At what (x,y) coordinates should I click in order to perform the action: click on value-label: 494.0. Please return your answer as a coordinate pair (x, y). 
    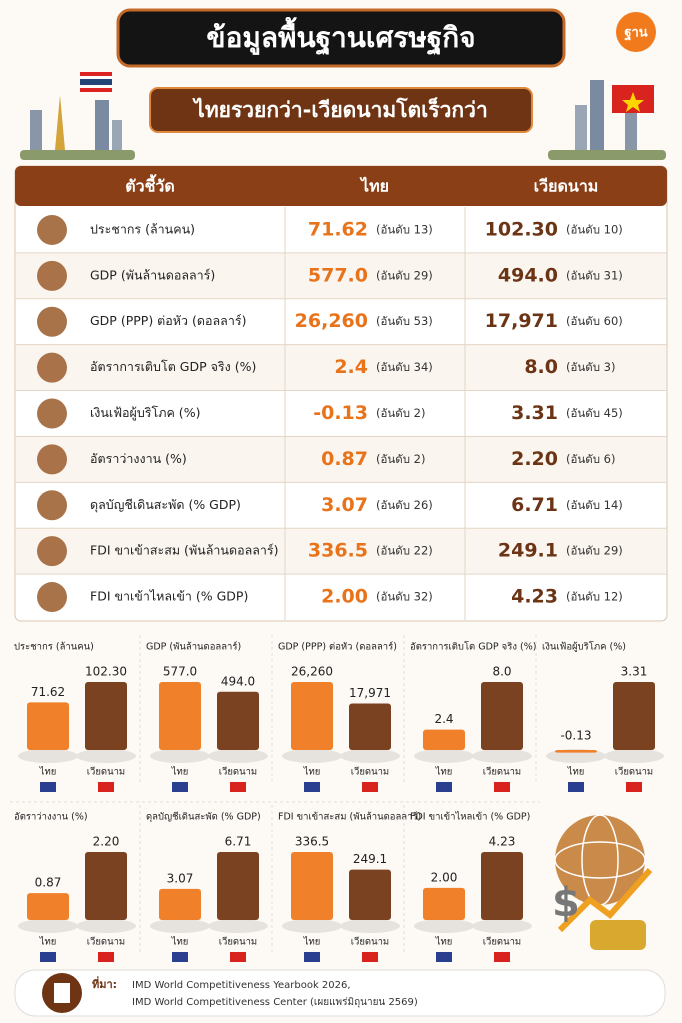
    Looking at the image, I should click on (238, 681).